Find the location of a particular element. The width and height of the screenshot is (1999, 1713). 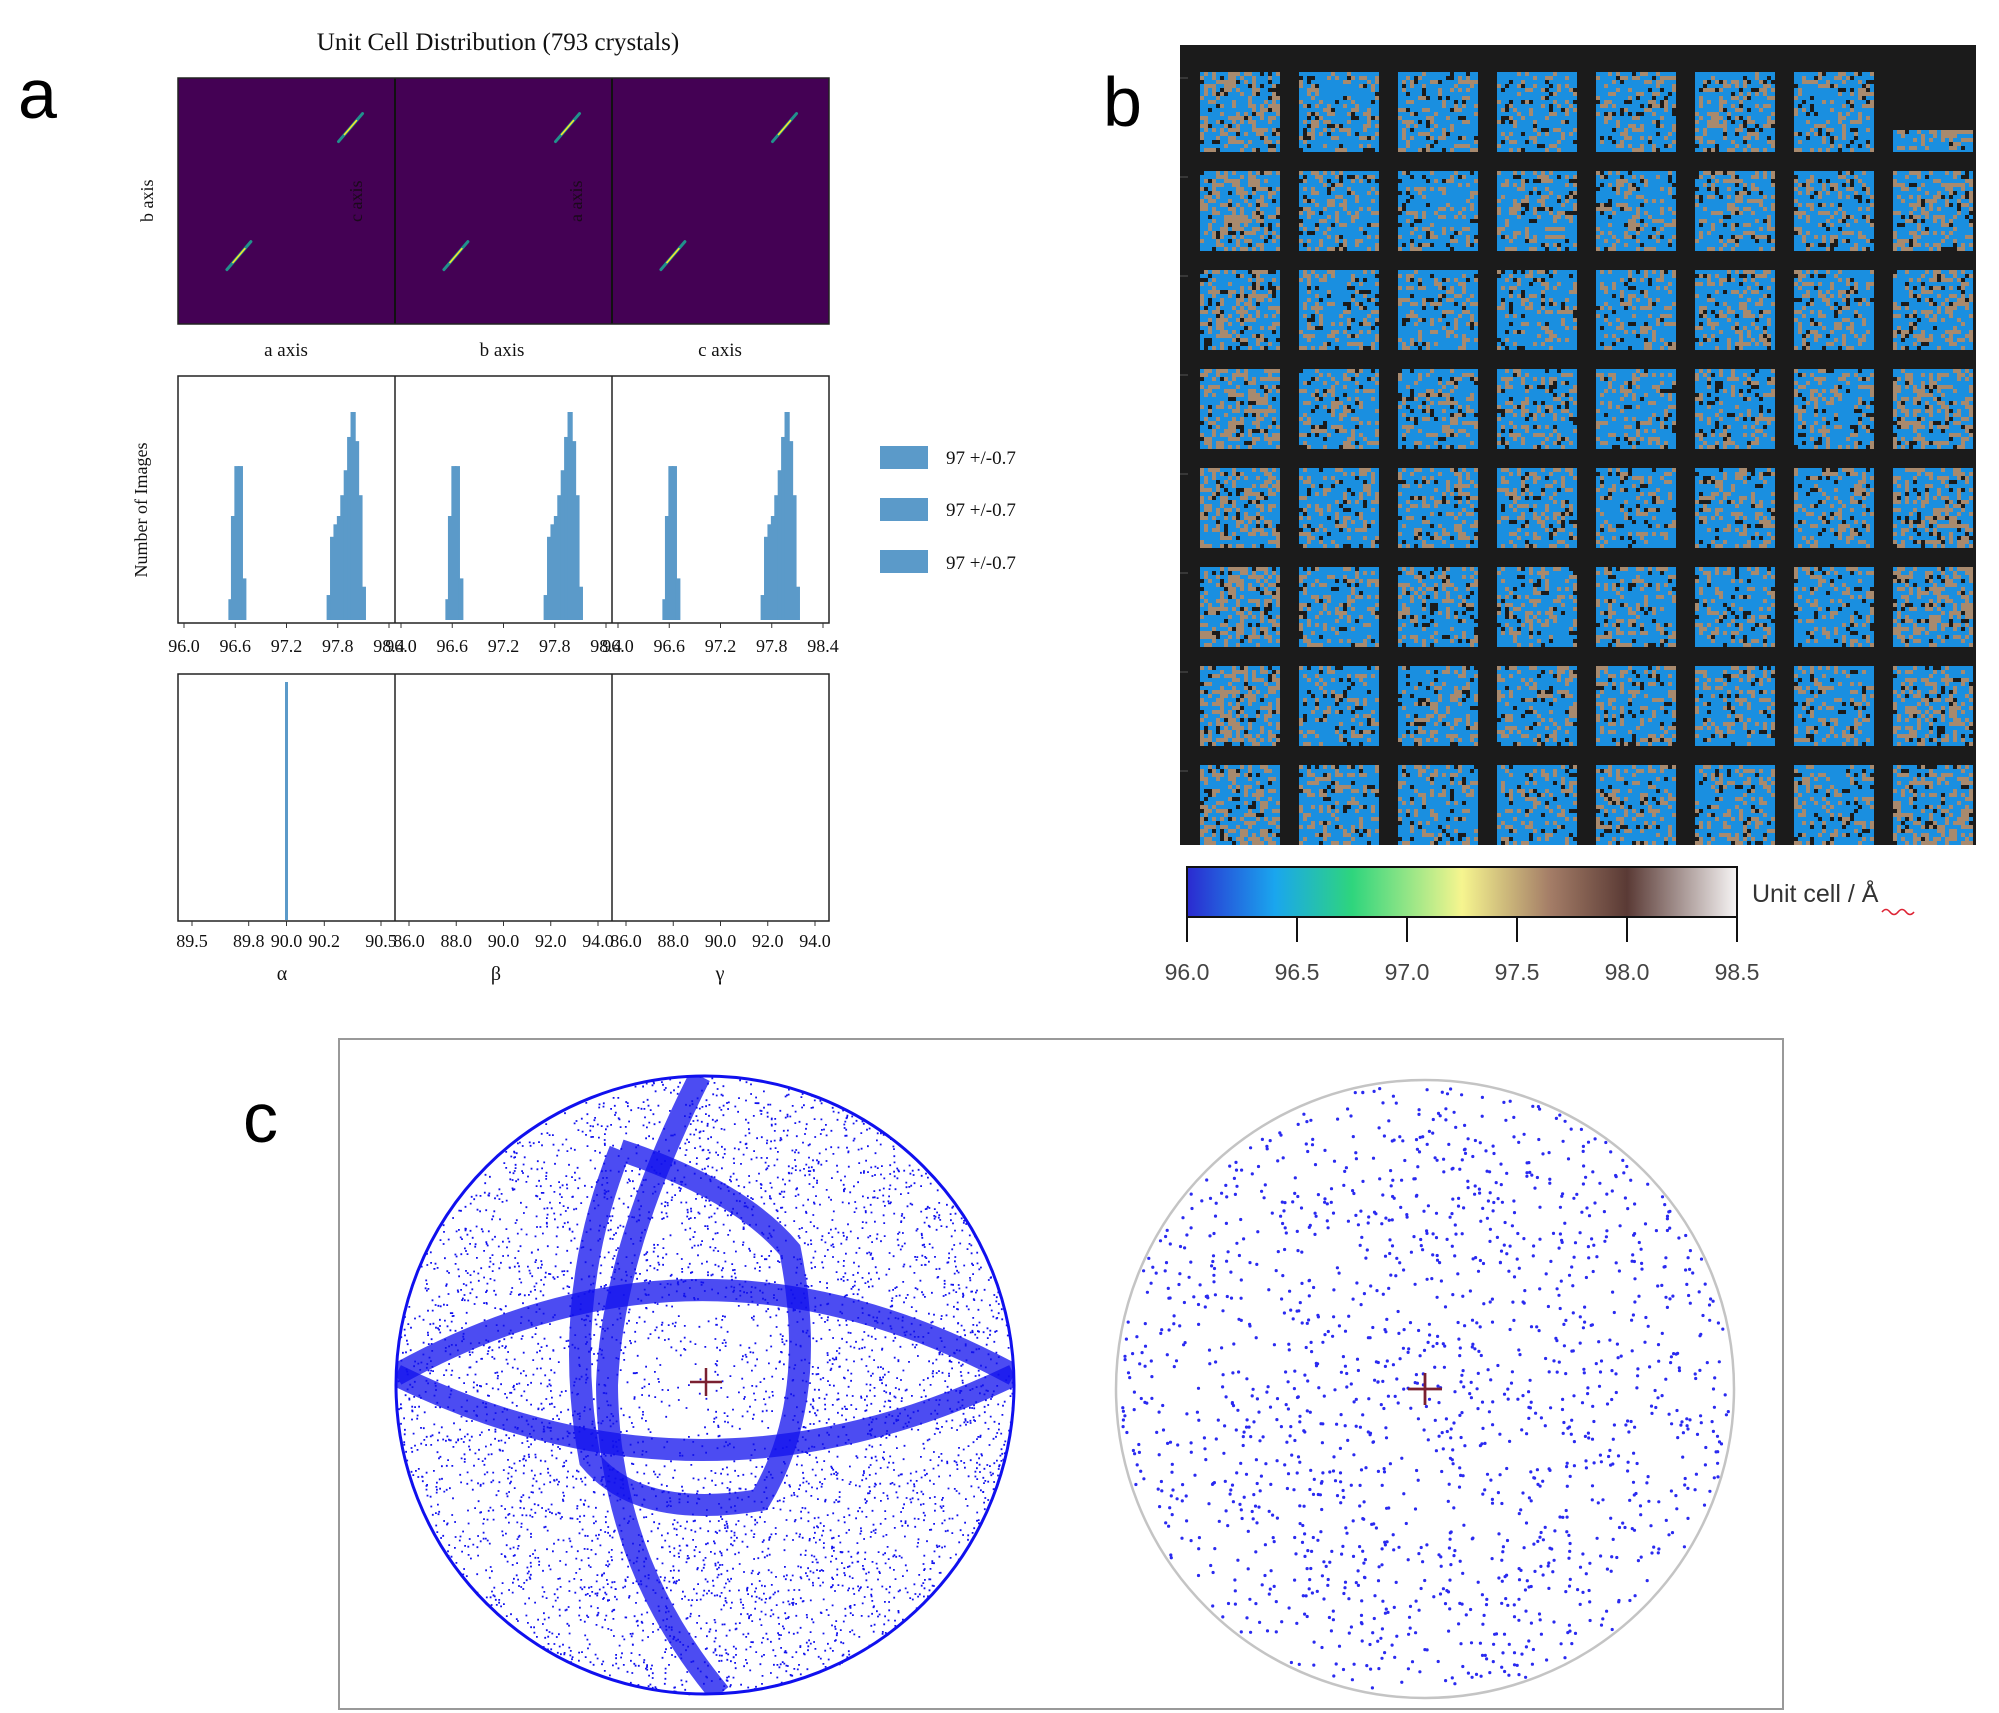

angle-tick-label: 90.5 is located at coordinates (381, 941).